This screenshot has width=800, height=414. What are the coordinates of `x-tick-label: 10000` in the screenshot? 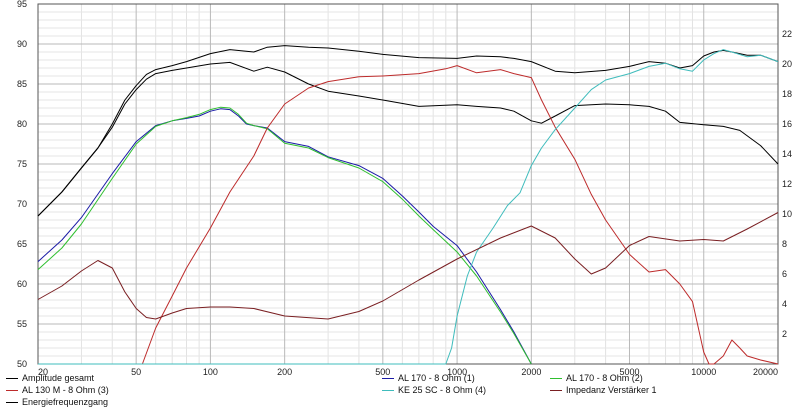 It's located at (703, 372).